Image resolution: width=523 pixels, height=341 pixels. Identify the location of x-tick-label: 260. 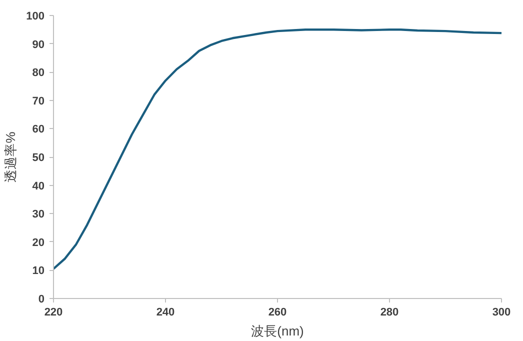
(277, 312).